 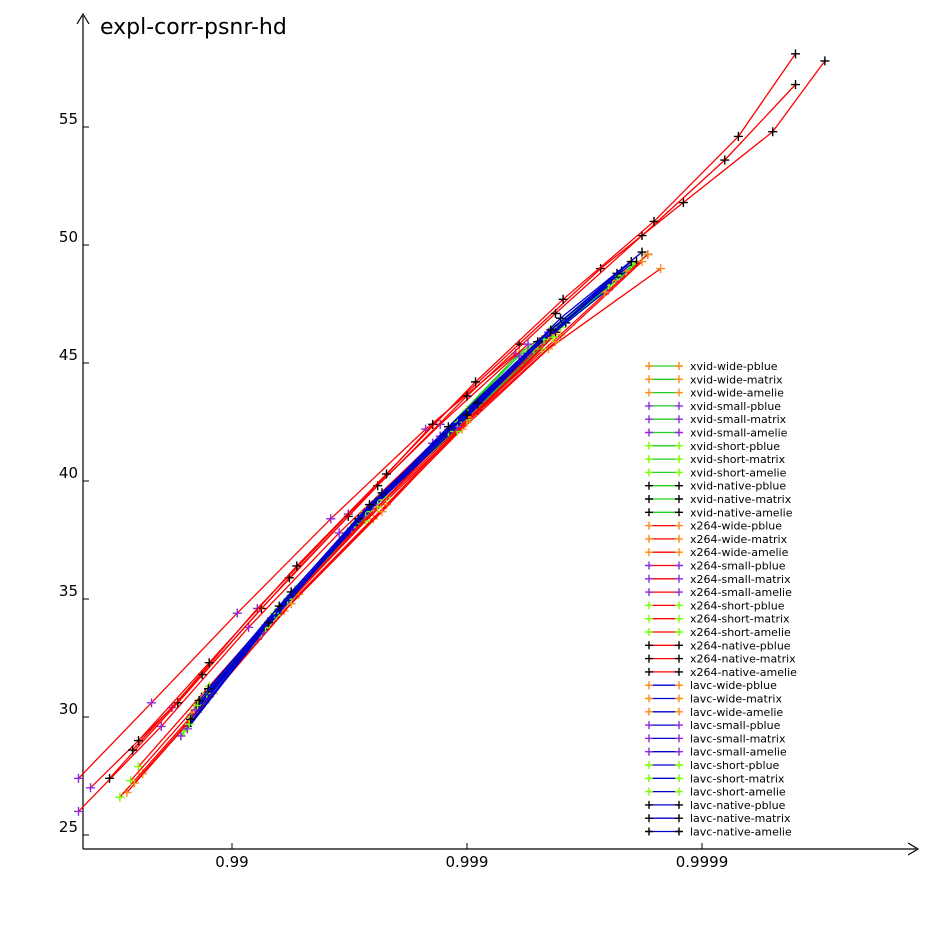 What do you see at coordinates (743, 659) in the screenshot?
I see `legend-label: x264-native-matrix` at bounding box center [743, 659].